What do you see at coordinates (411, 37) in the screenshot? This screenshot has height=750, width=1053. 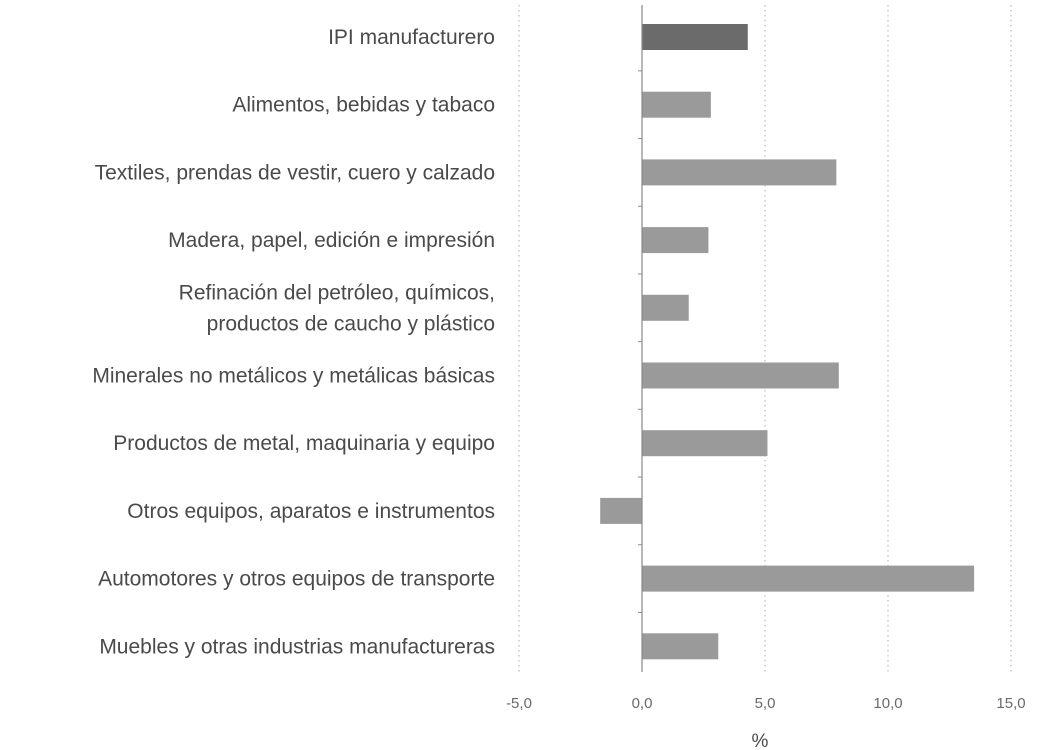 I see `category-label: IPI manufacturero` at bounding box center [411, 37].